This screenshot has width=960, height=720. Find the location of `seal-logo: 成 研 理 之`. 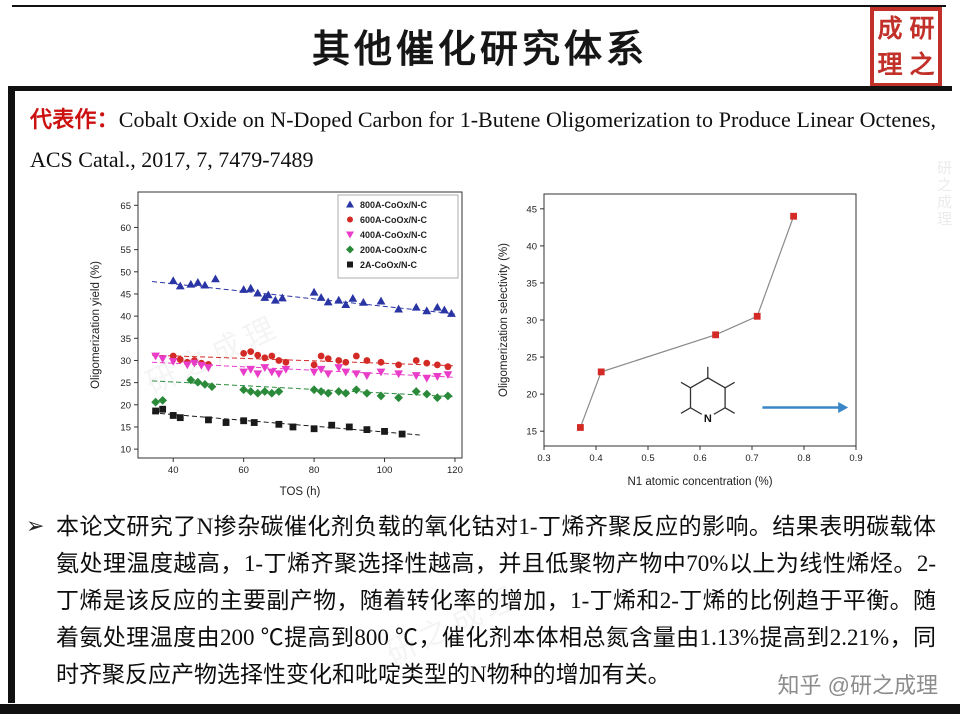

seal-logo: 成 研 理 之 is located at coordinates (906, 47).